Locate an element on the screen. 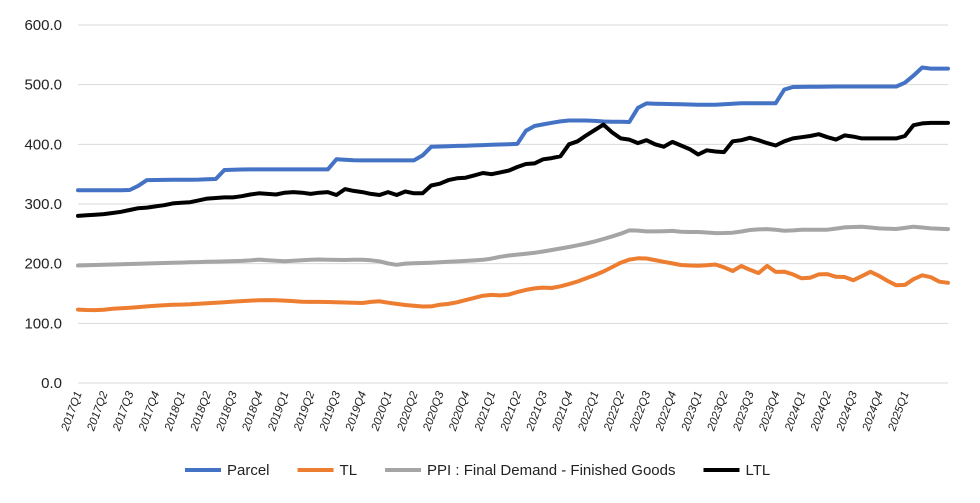 The height and width of the screenshot is (503, 980). legend-label-tl: TL is located at coordinates (349, 470).